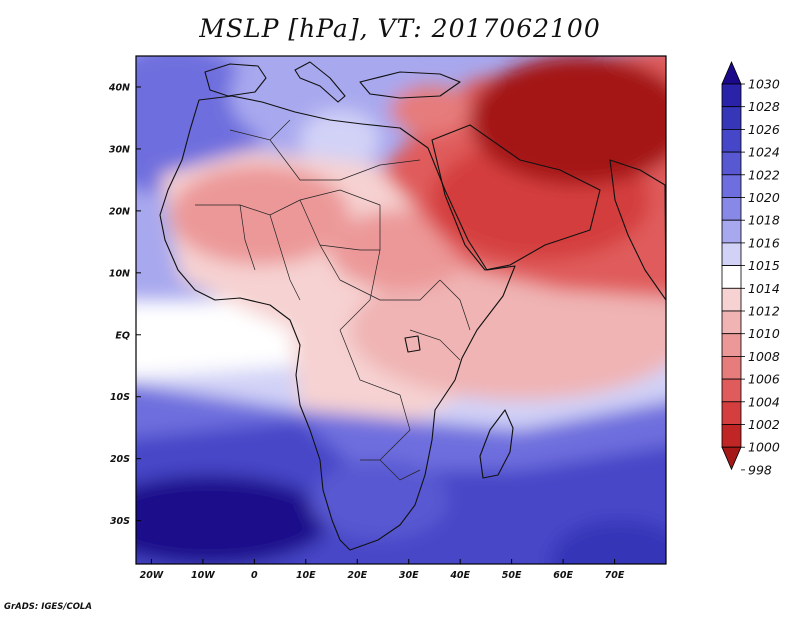  Describe the element at coordinates (764, 379) in the screenshot. I see `colorbar-label: 1006` at that location.